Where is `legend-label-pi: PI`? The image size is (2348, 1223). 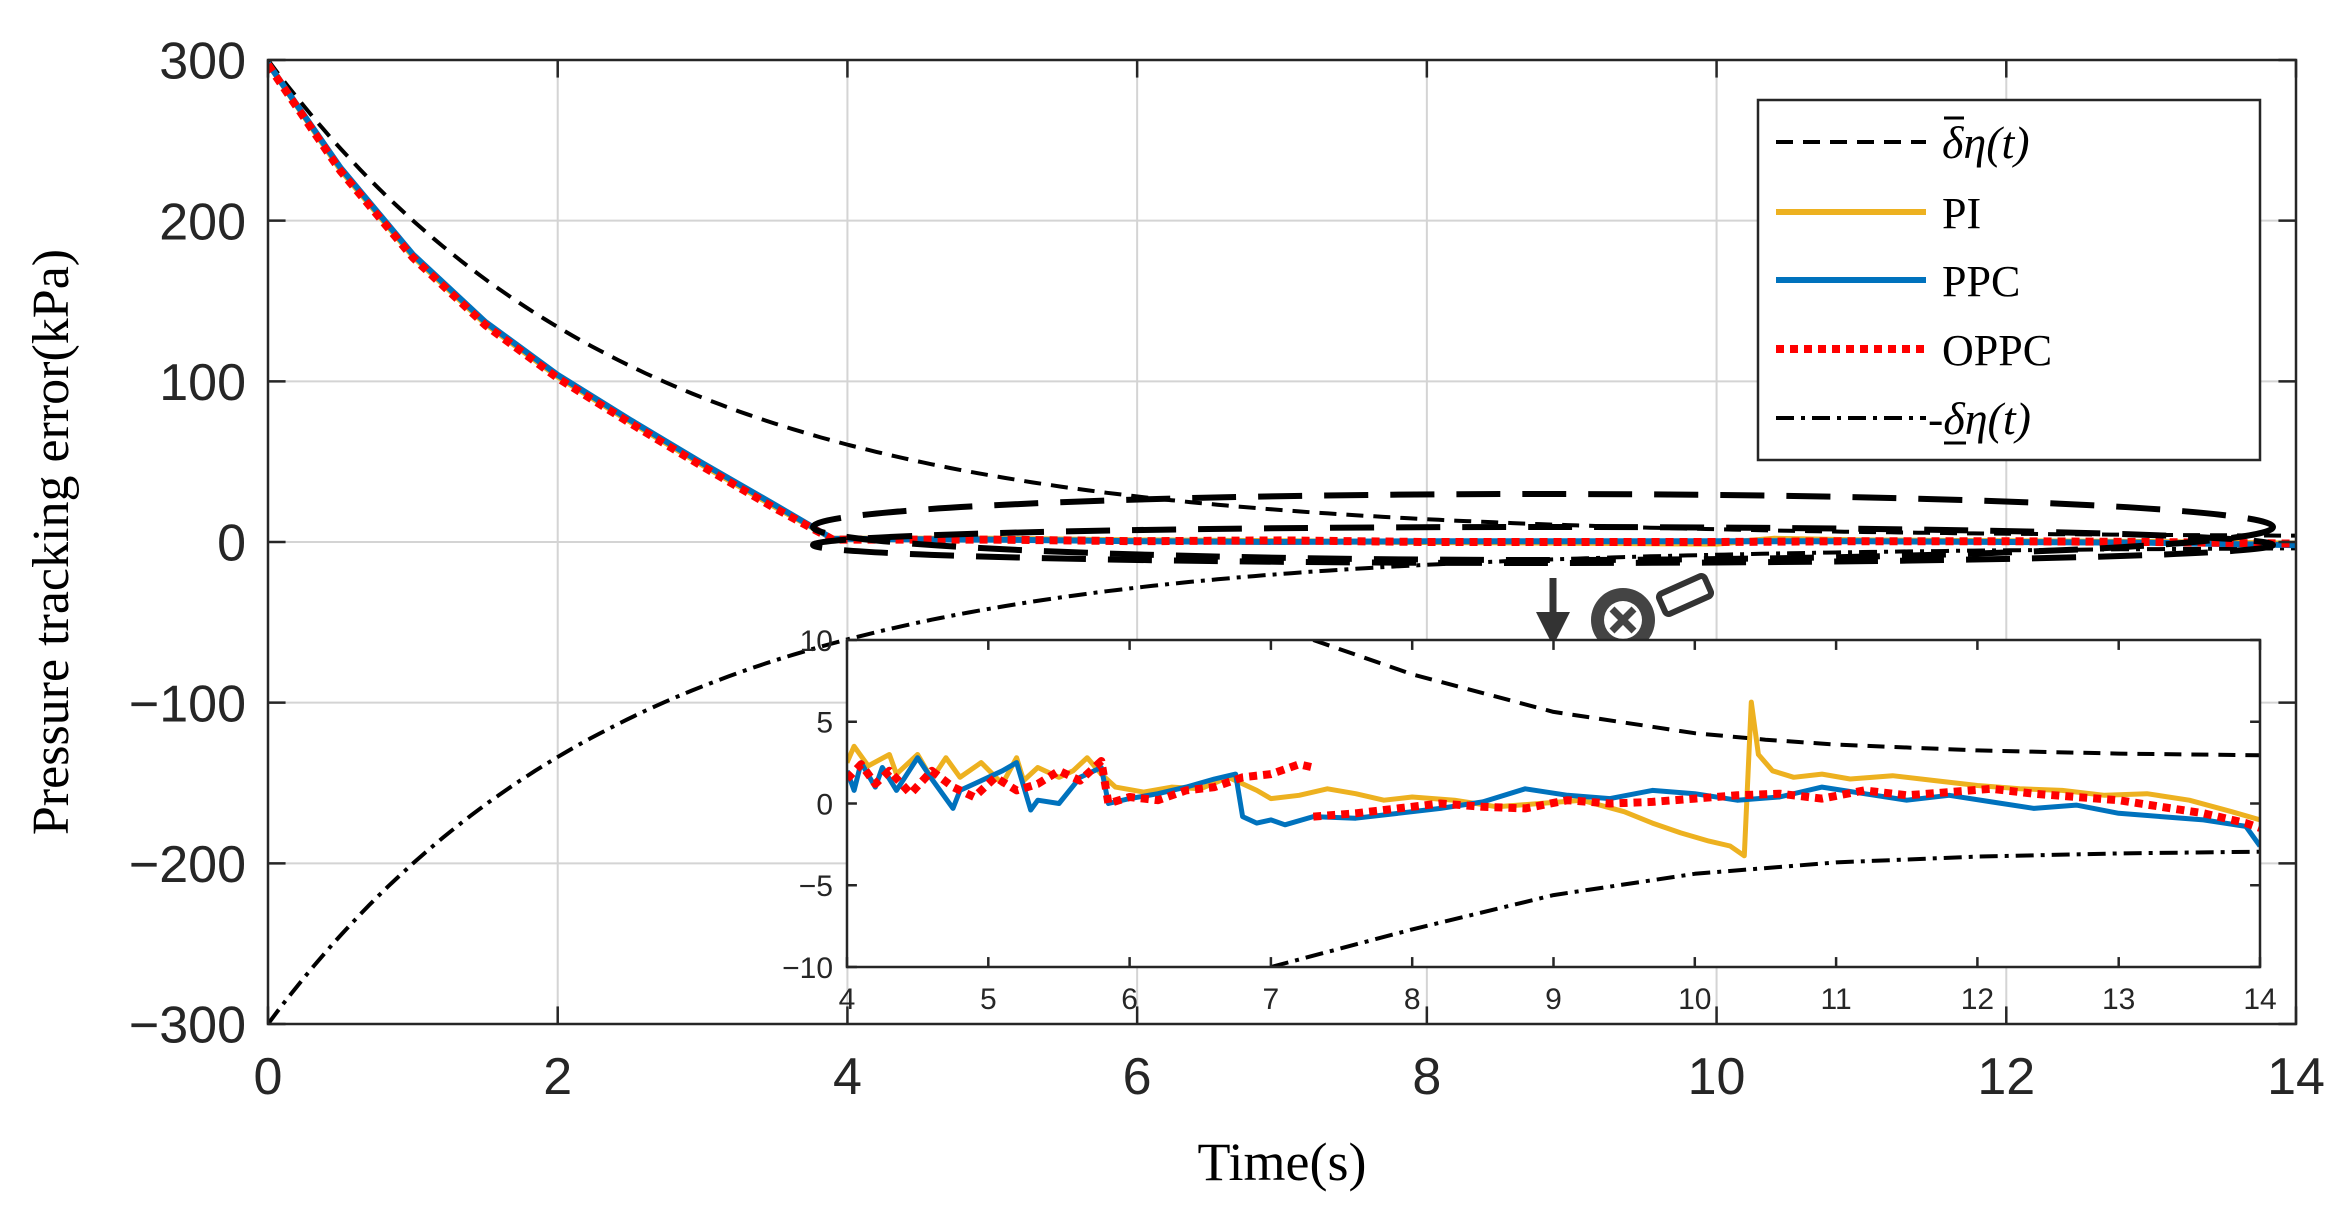
legend-label-pi: PI is located at coordinates (1961, 213).